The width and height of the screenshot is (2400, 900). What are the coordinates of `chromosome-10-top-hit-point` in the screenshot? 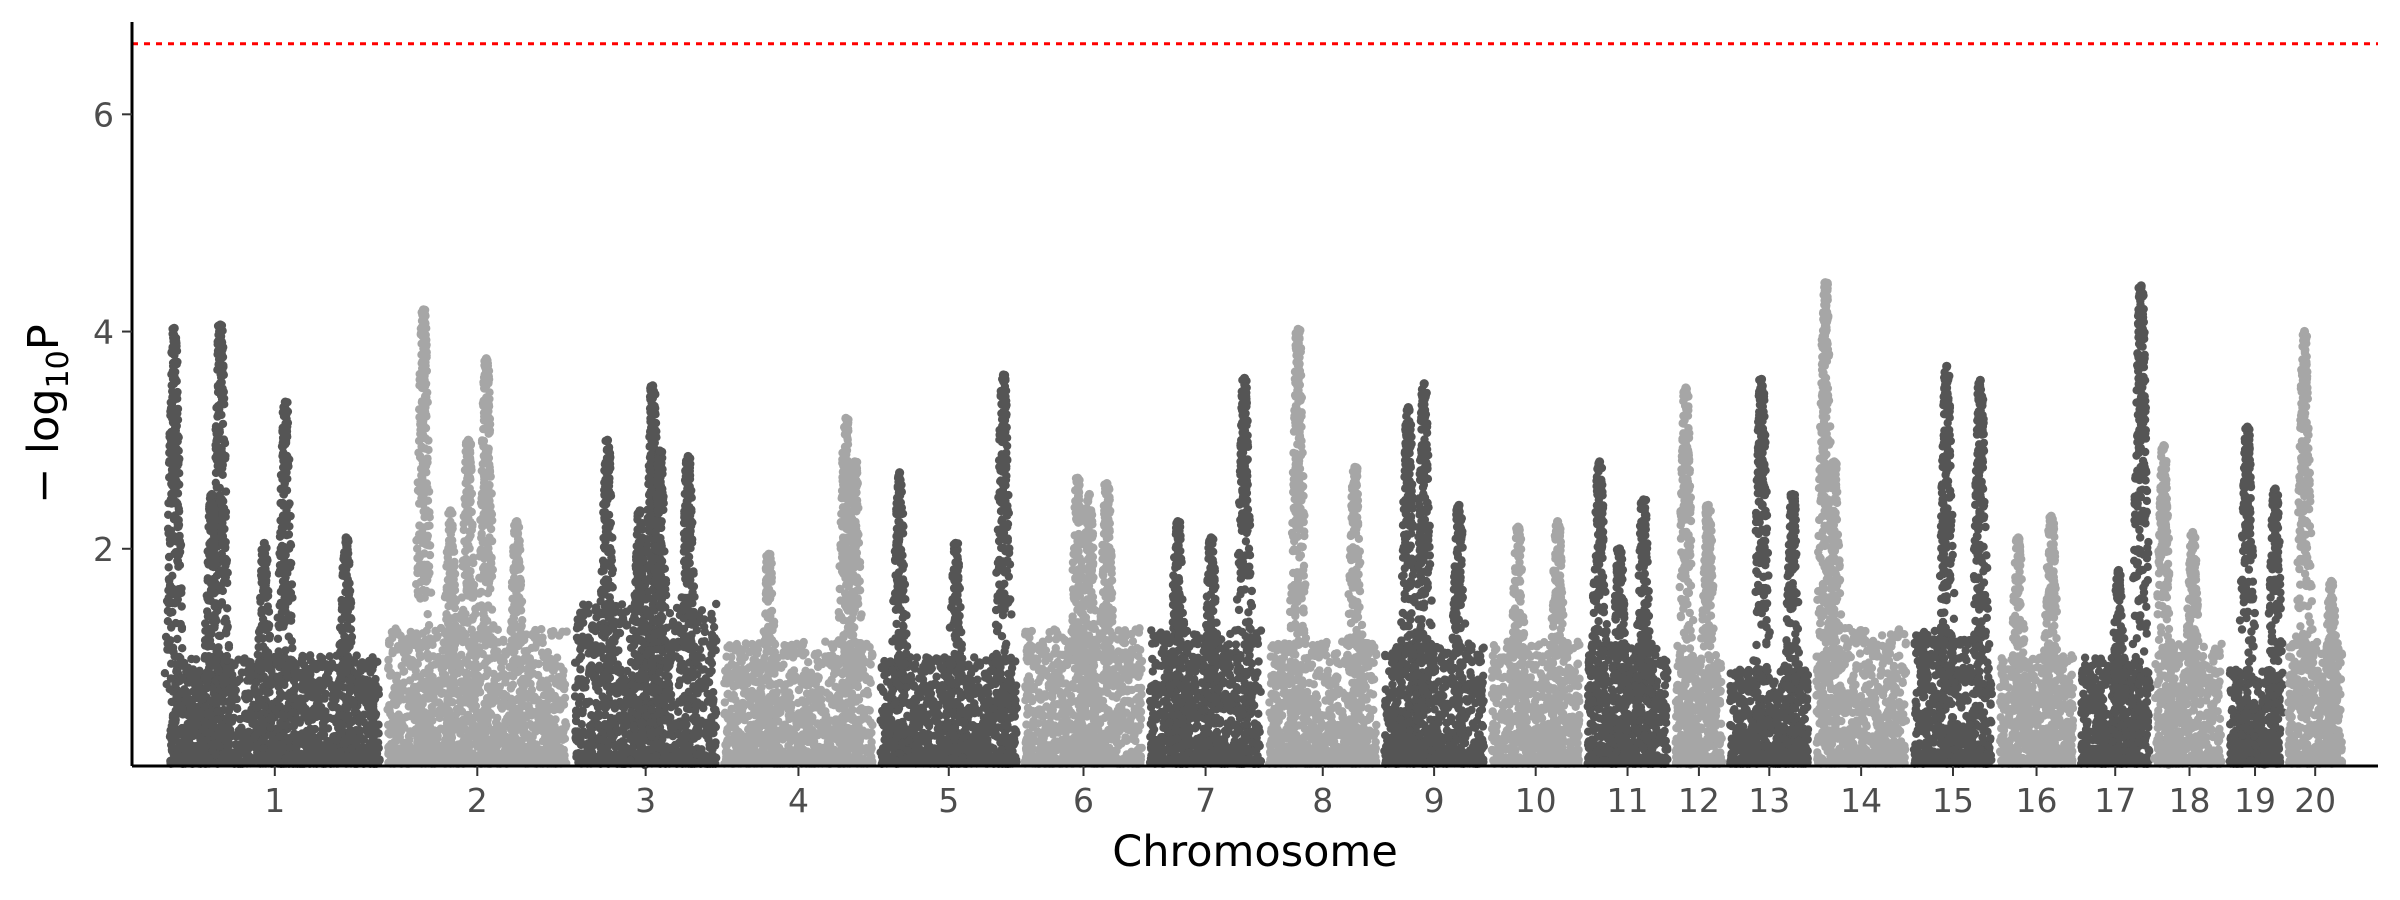 It's located at (1518, 527).